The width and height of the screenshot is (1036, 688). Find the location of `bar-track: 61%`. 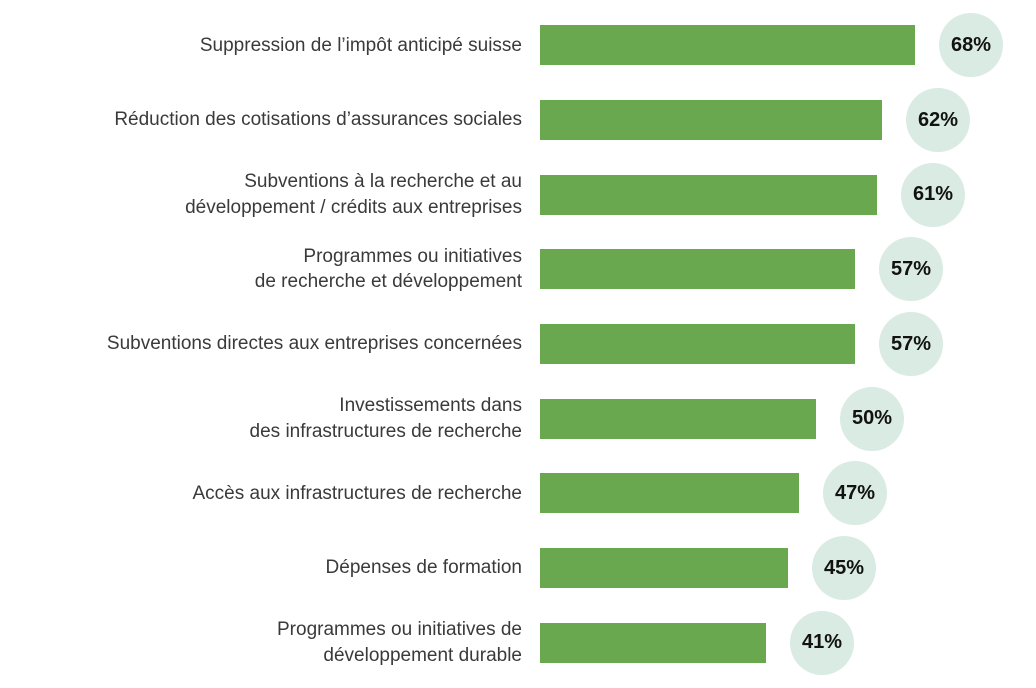

bar-track: 61% is located at coordinates (788, 194).